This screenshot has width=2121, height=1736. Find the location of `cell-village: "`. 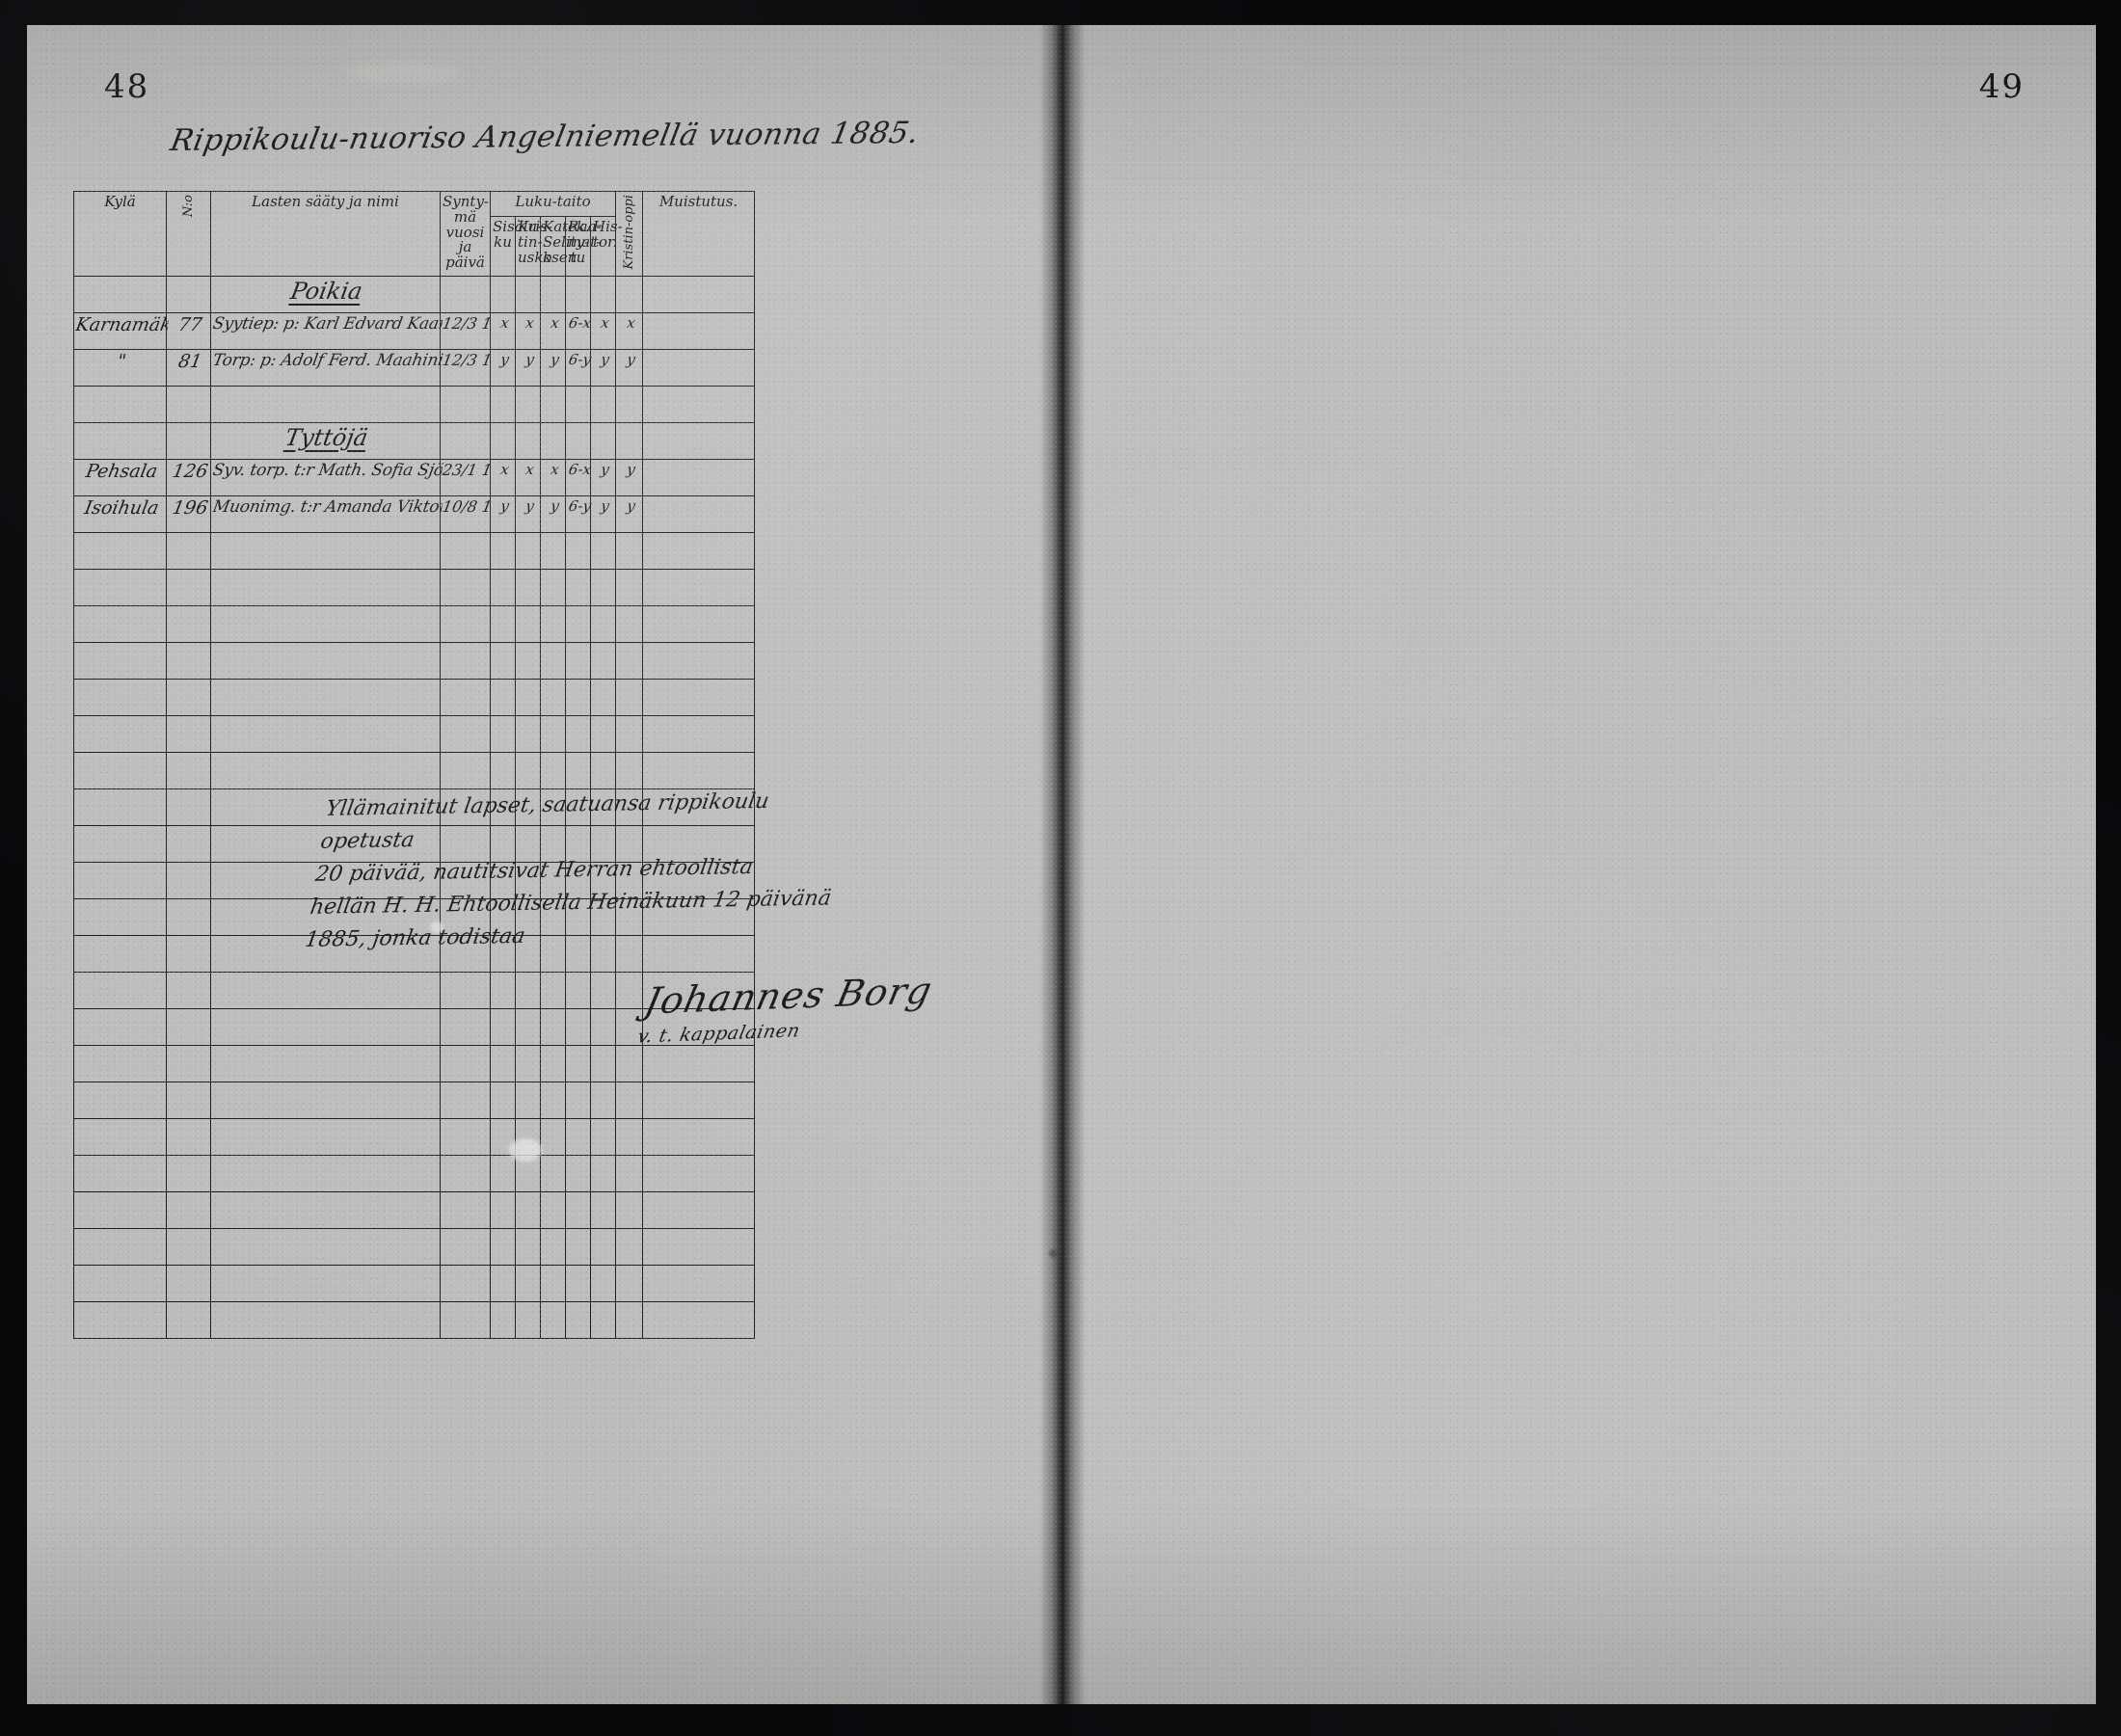

cell-village: " is located at coordinates (120, 368).